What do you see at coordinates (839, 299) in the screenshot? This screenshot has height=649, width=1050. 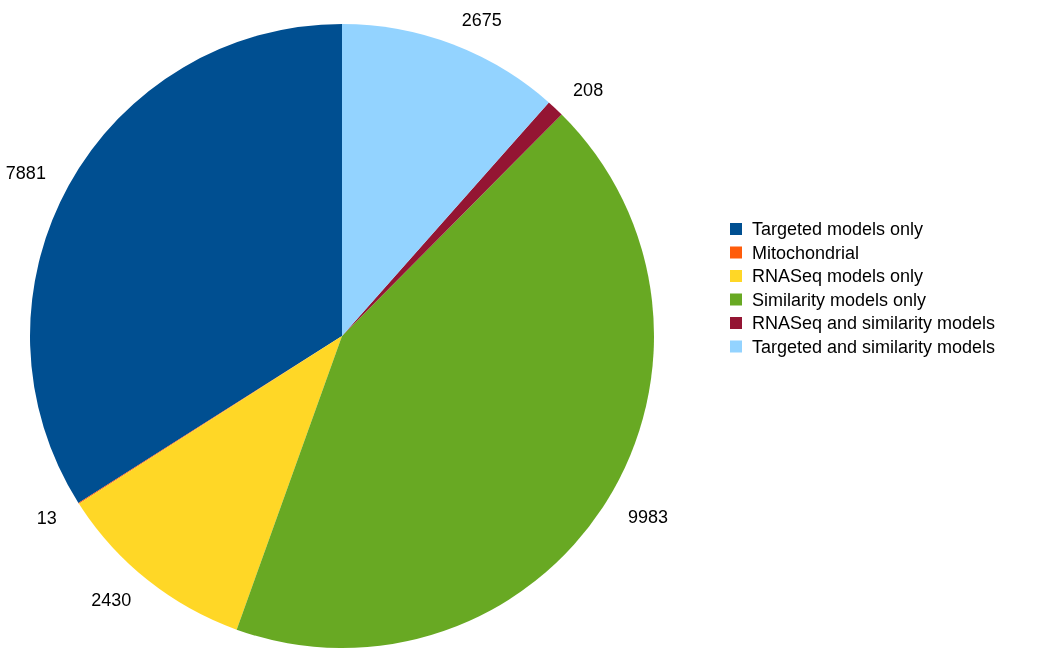 I see `legend-label: Similarity models only` at bounding box center [839, 299].